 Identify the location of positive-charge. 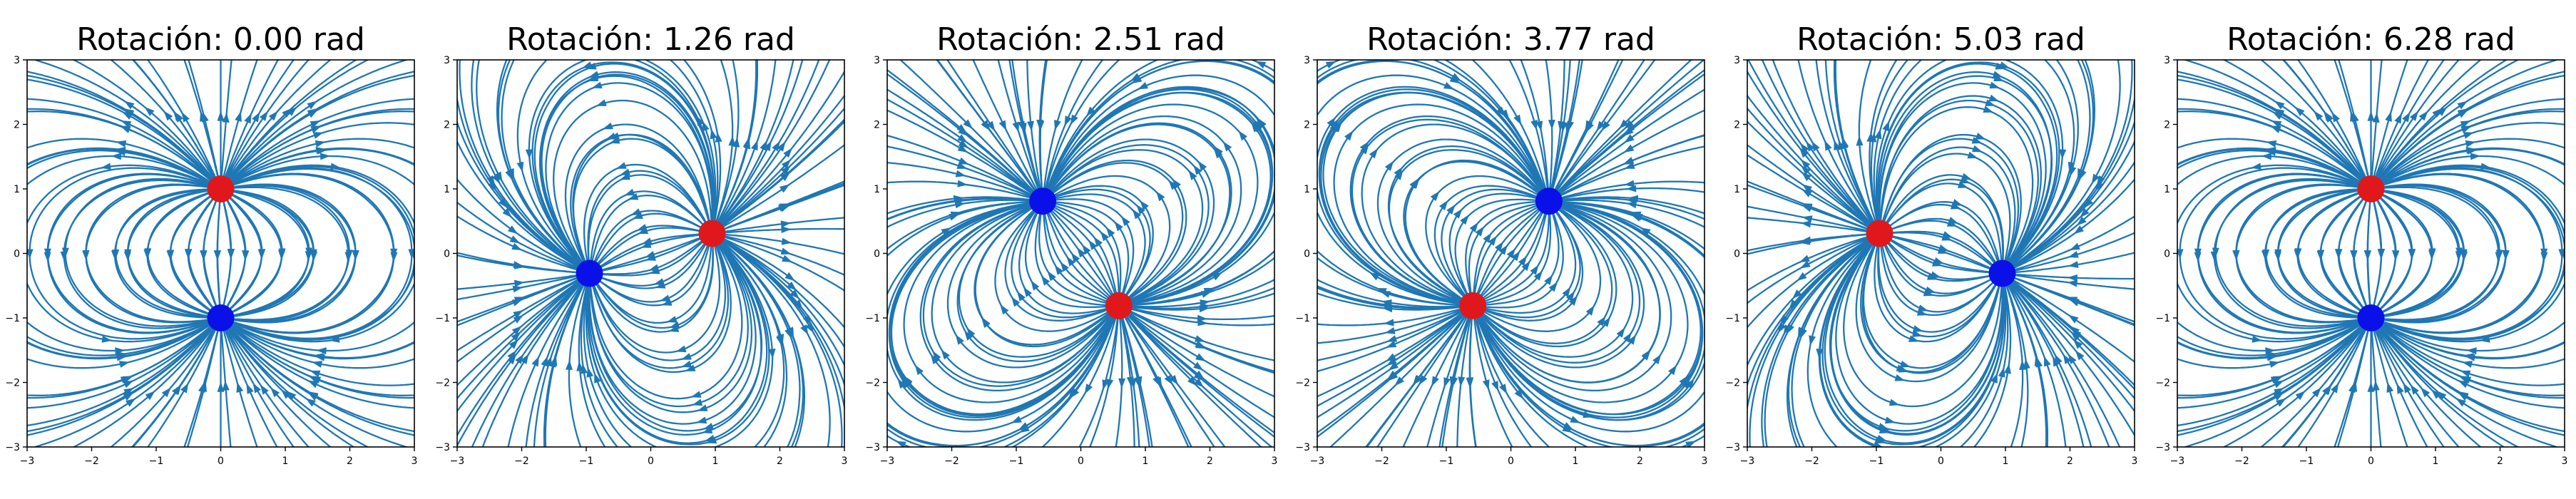
(1880, 233).